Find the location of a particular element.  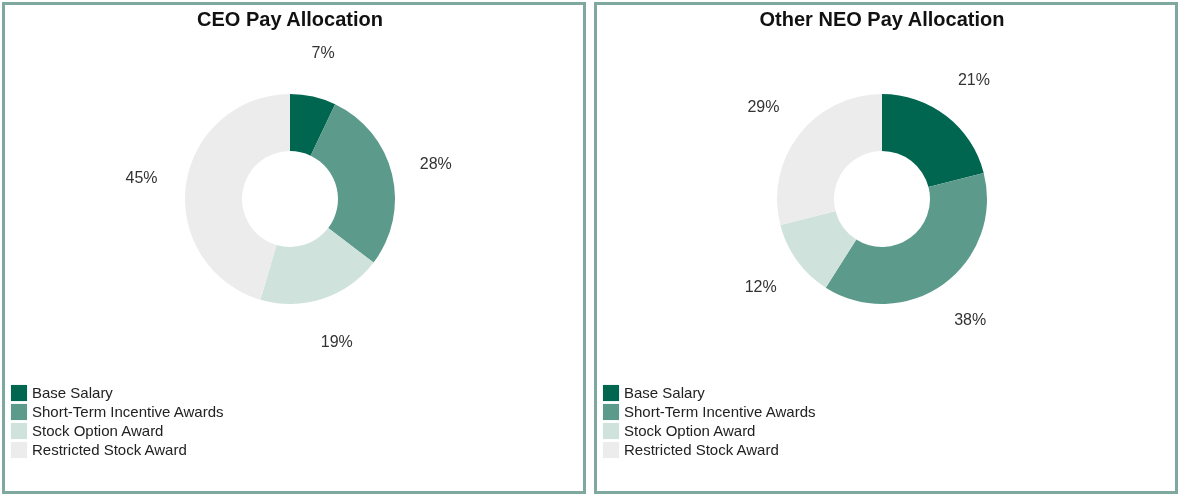

data-label: 38% is located at coordinates (970, 320).